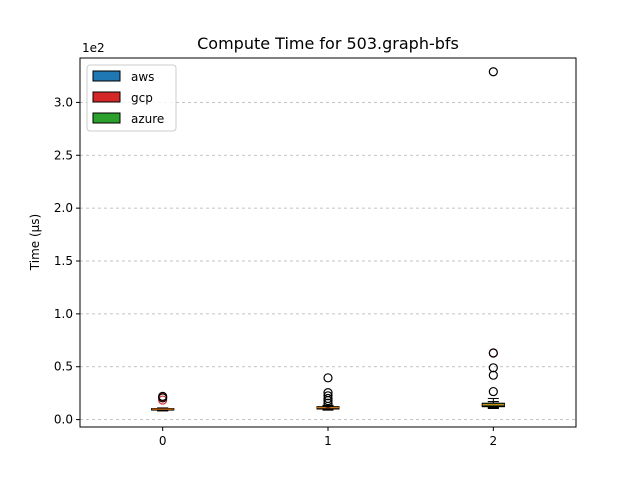 Image resolution: width=640 pixels, height=484 pixels. Describe the element at coordinates (93, 48) in the screenshot. I see `y-scale-multiplier: 1e2` at that location.